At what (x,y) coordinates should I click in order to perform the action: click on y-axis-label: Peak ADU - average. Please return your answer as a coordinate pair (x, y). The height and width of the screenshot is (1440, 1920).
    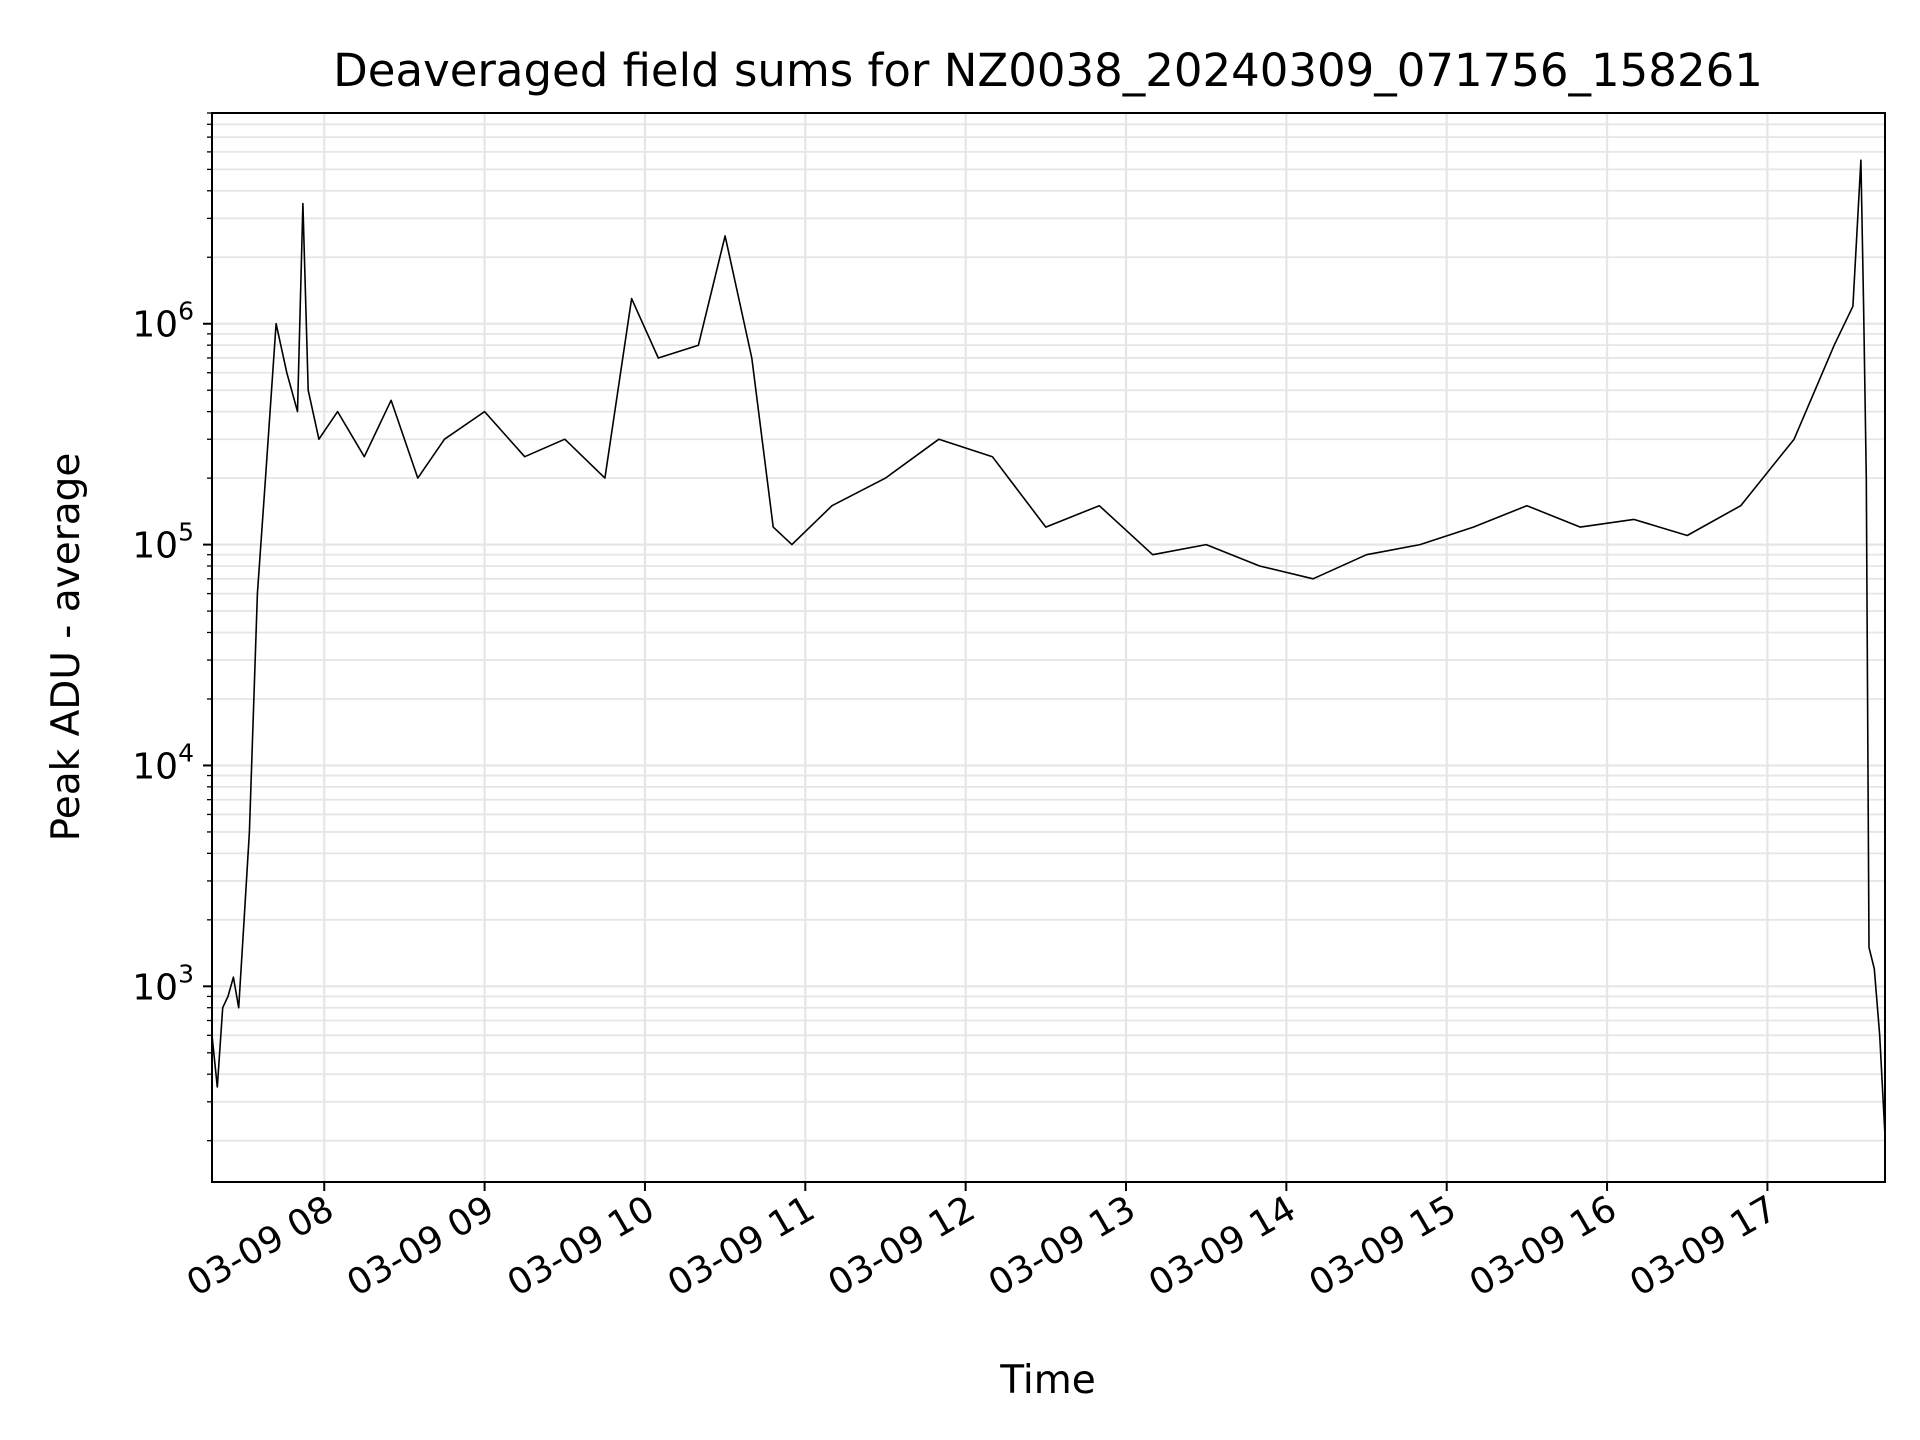
    Looking at the image, I should click on (66, 647).